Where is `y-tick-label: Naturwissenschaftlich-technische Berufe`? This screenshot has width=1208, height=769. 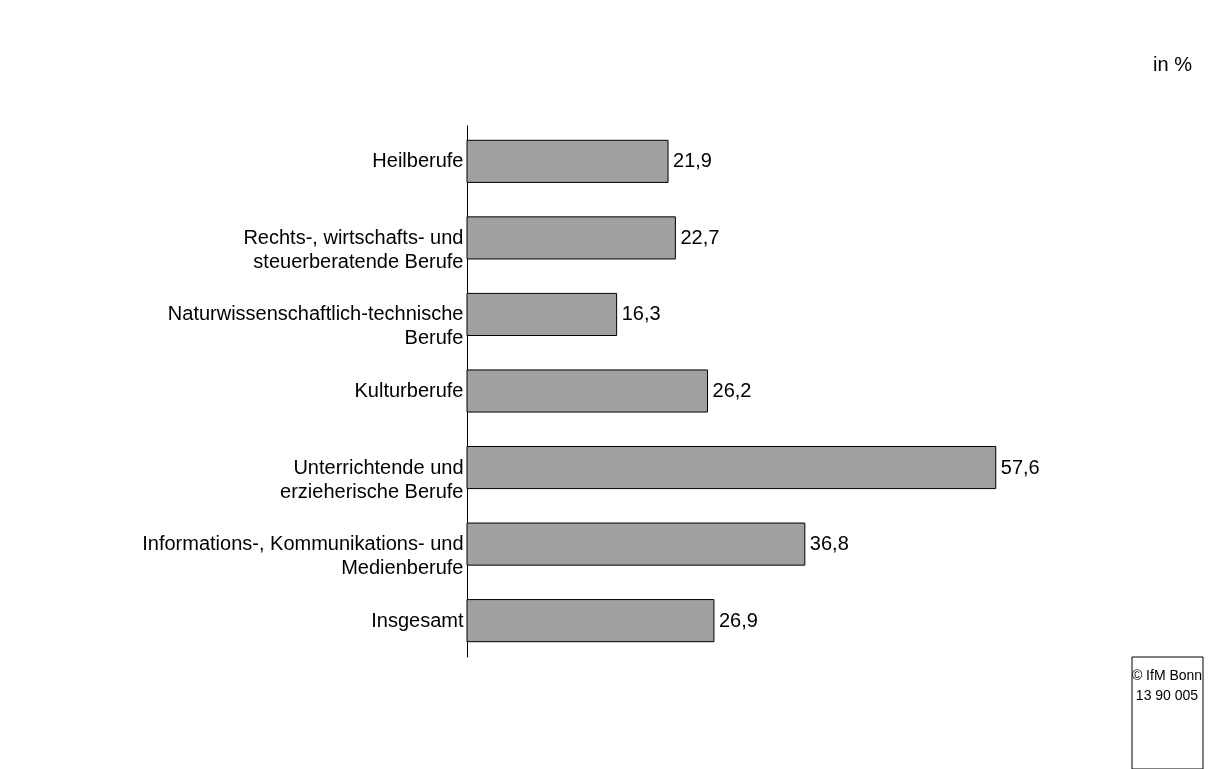 y-tick-label: Naturwissenschaftlich-technische Berufe is located at coordinates (315, 325).